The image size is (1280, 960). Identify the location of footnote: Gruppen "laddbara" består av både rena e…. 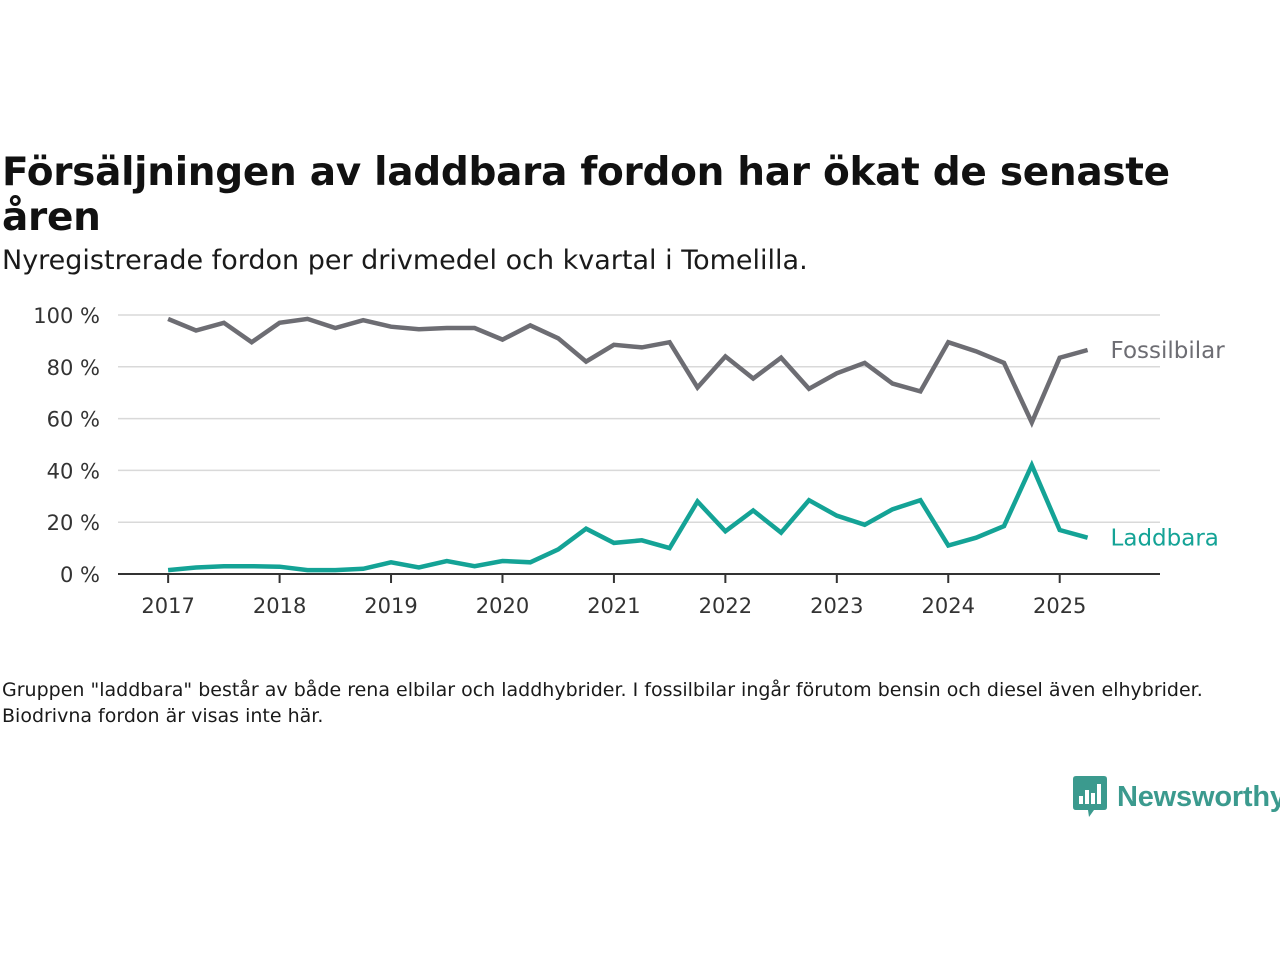
(602, 703).